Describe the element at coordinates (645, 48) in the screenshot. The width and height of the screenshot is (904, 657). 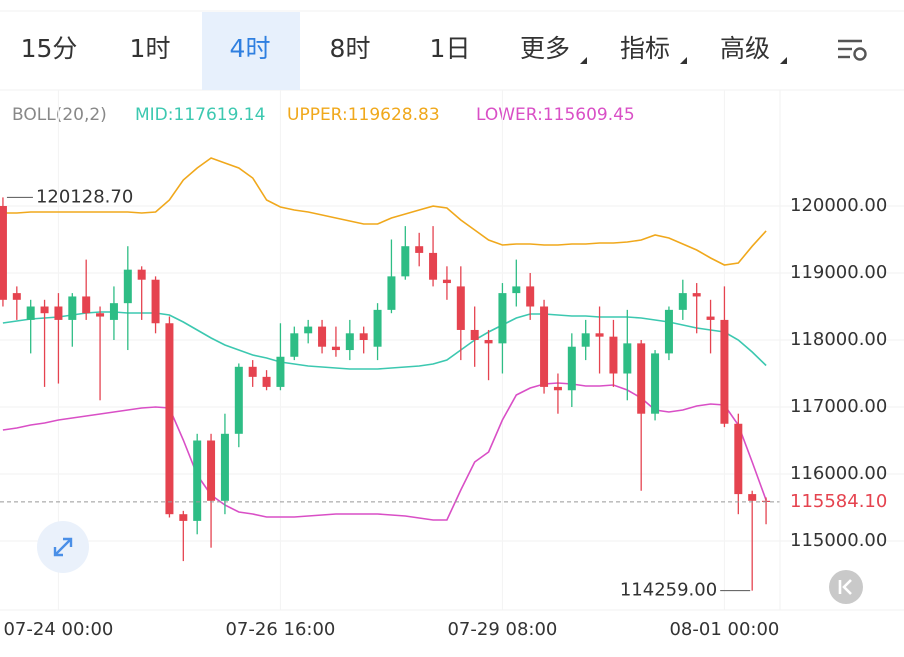
I see `tab-label: 指标` at that location.